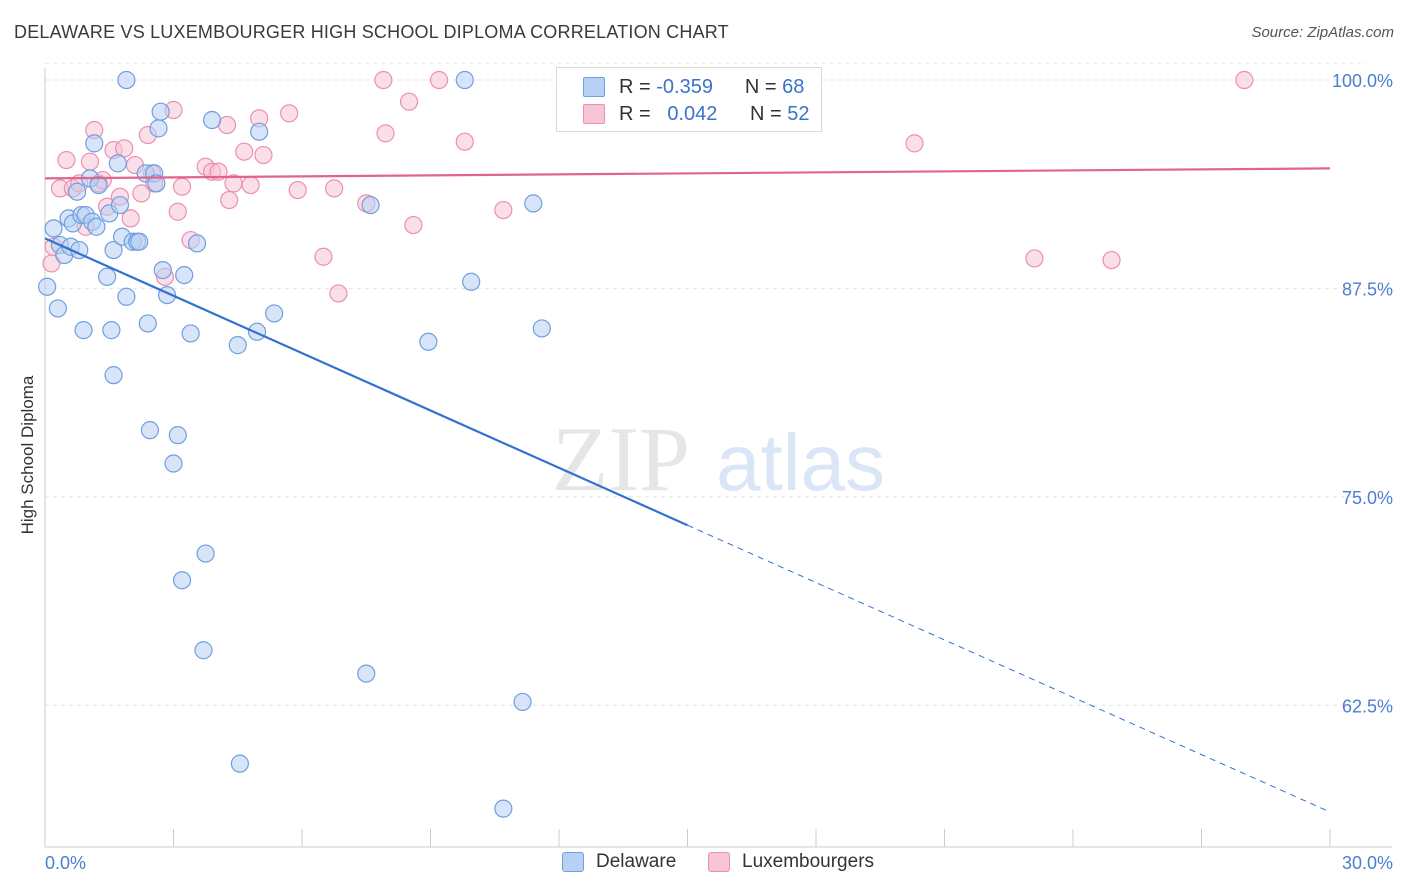  Describe the element at coordinates (800, 462) in the screenshot. I see `watermark-atlas: atlas` at that location.